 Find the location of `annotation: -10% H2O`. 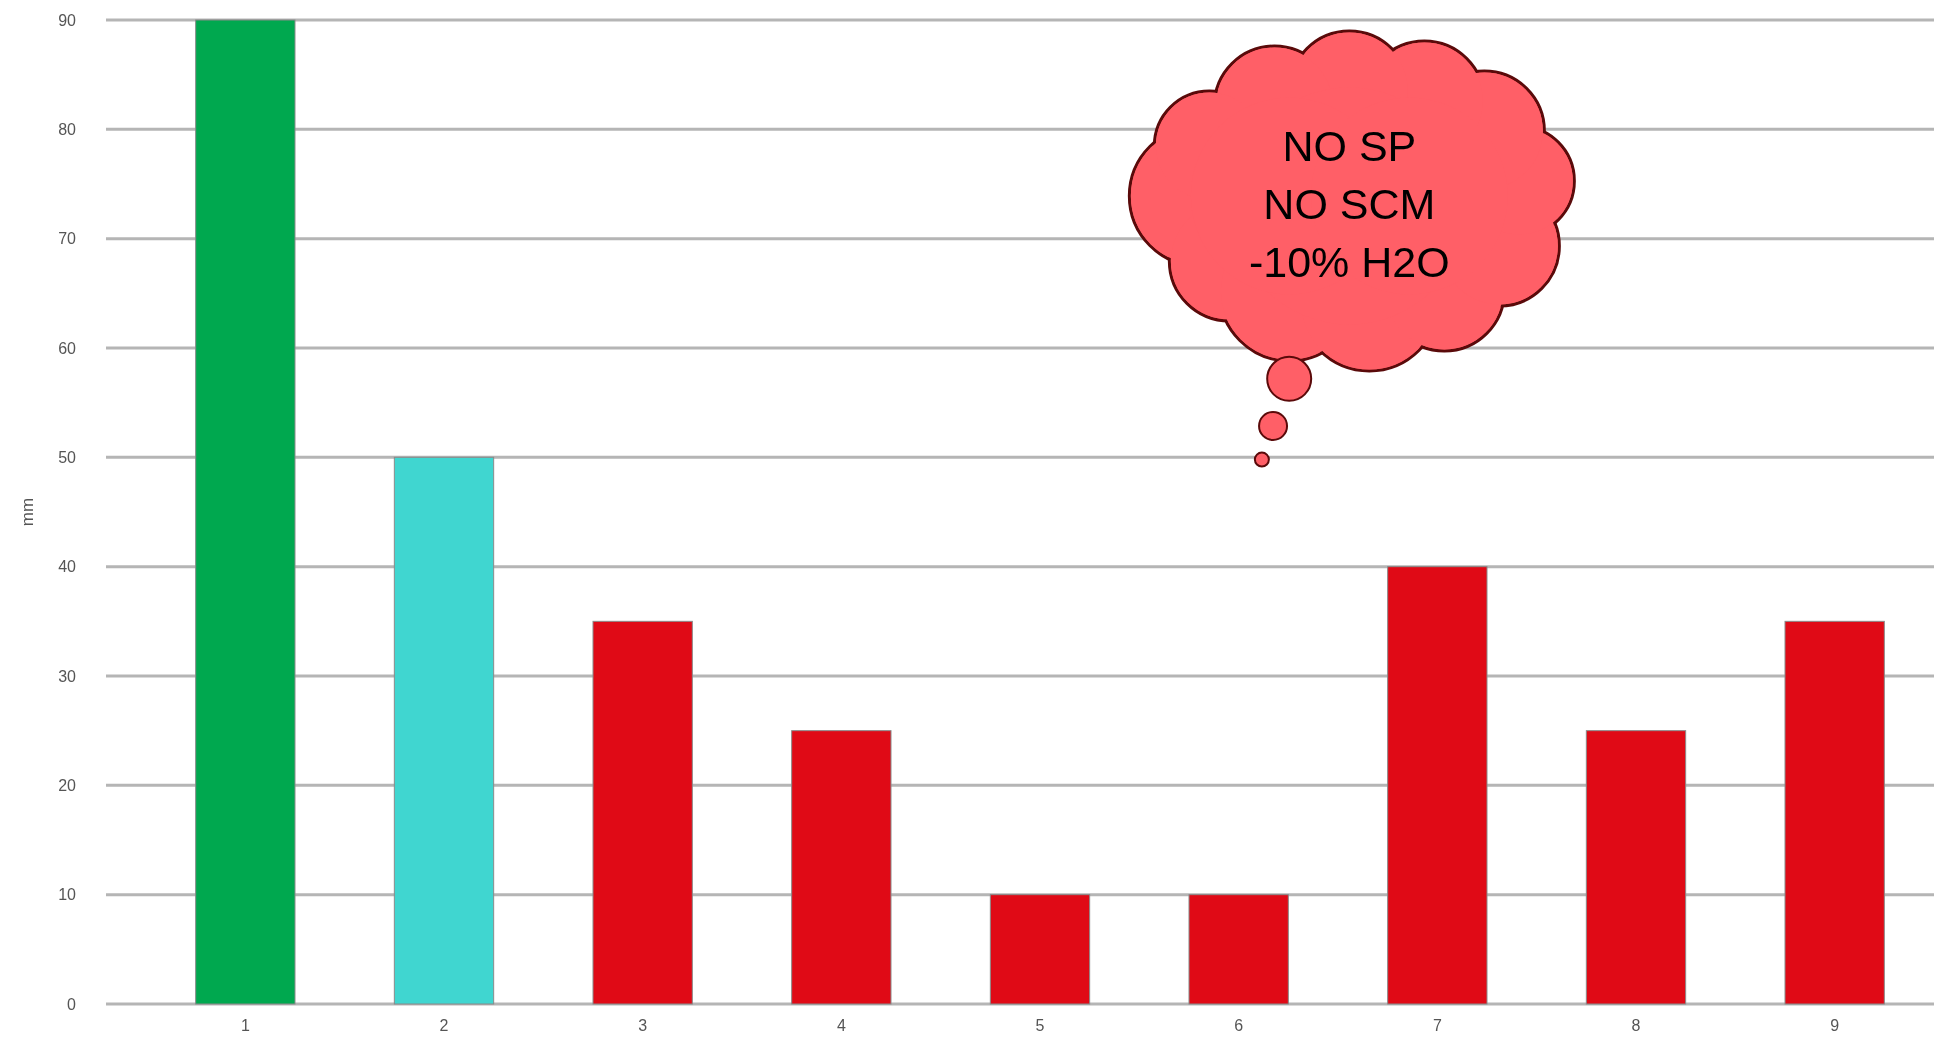

annotation: -10% H2O is located at coordinates (1349, 262).